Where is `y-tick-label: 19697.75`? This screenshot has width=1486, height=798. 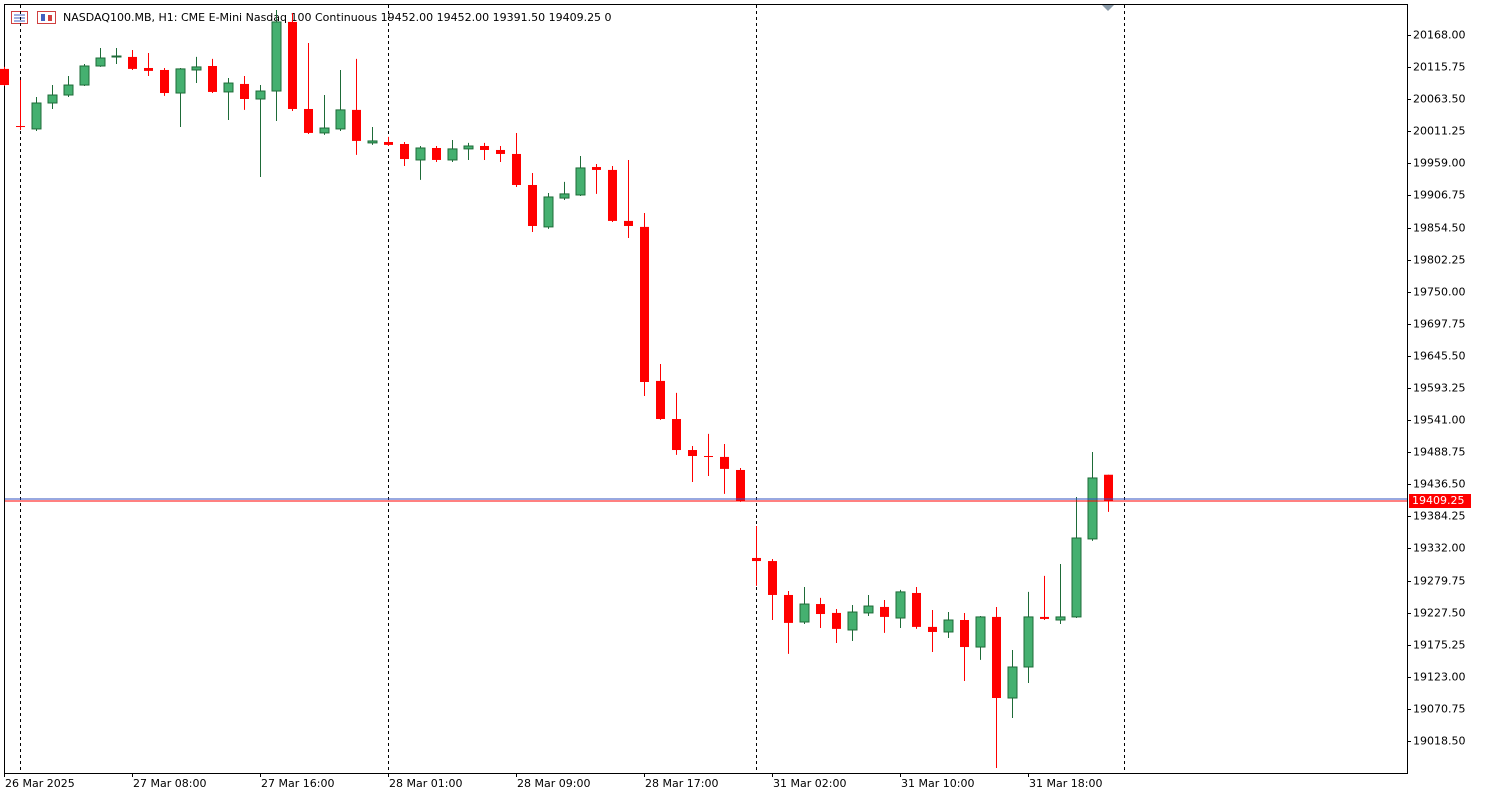
y-tick-label: 19697.75 is located at coordinates (1439, 324).